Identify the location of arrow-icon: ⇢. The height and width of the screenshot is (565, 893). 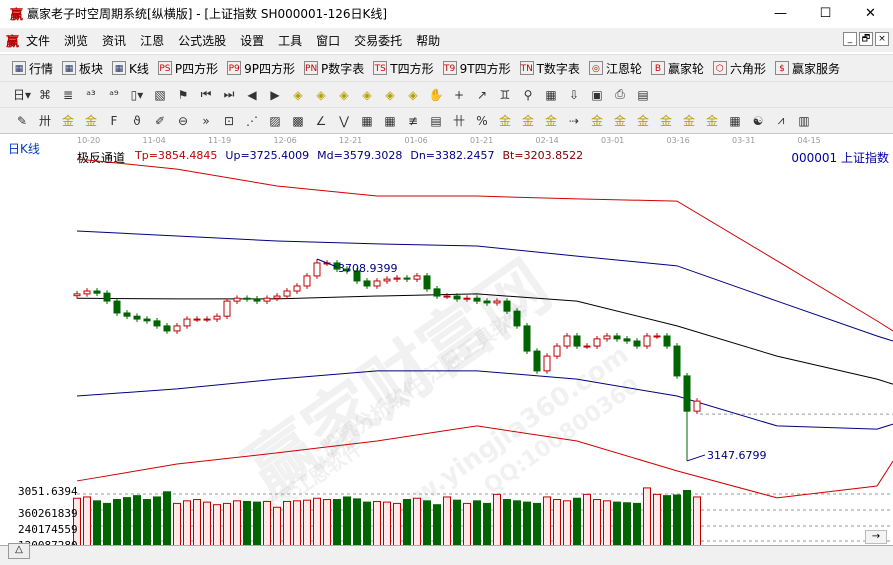
(574, 120).